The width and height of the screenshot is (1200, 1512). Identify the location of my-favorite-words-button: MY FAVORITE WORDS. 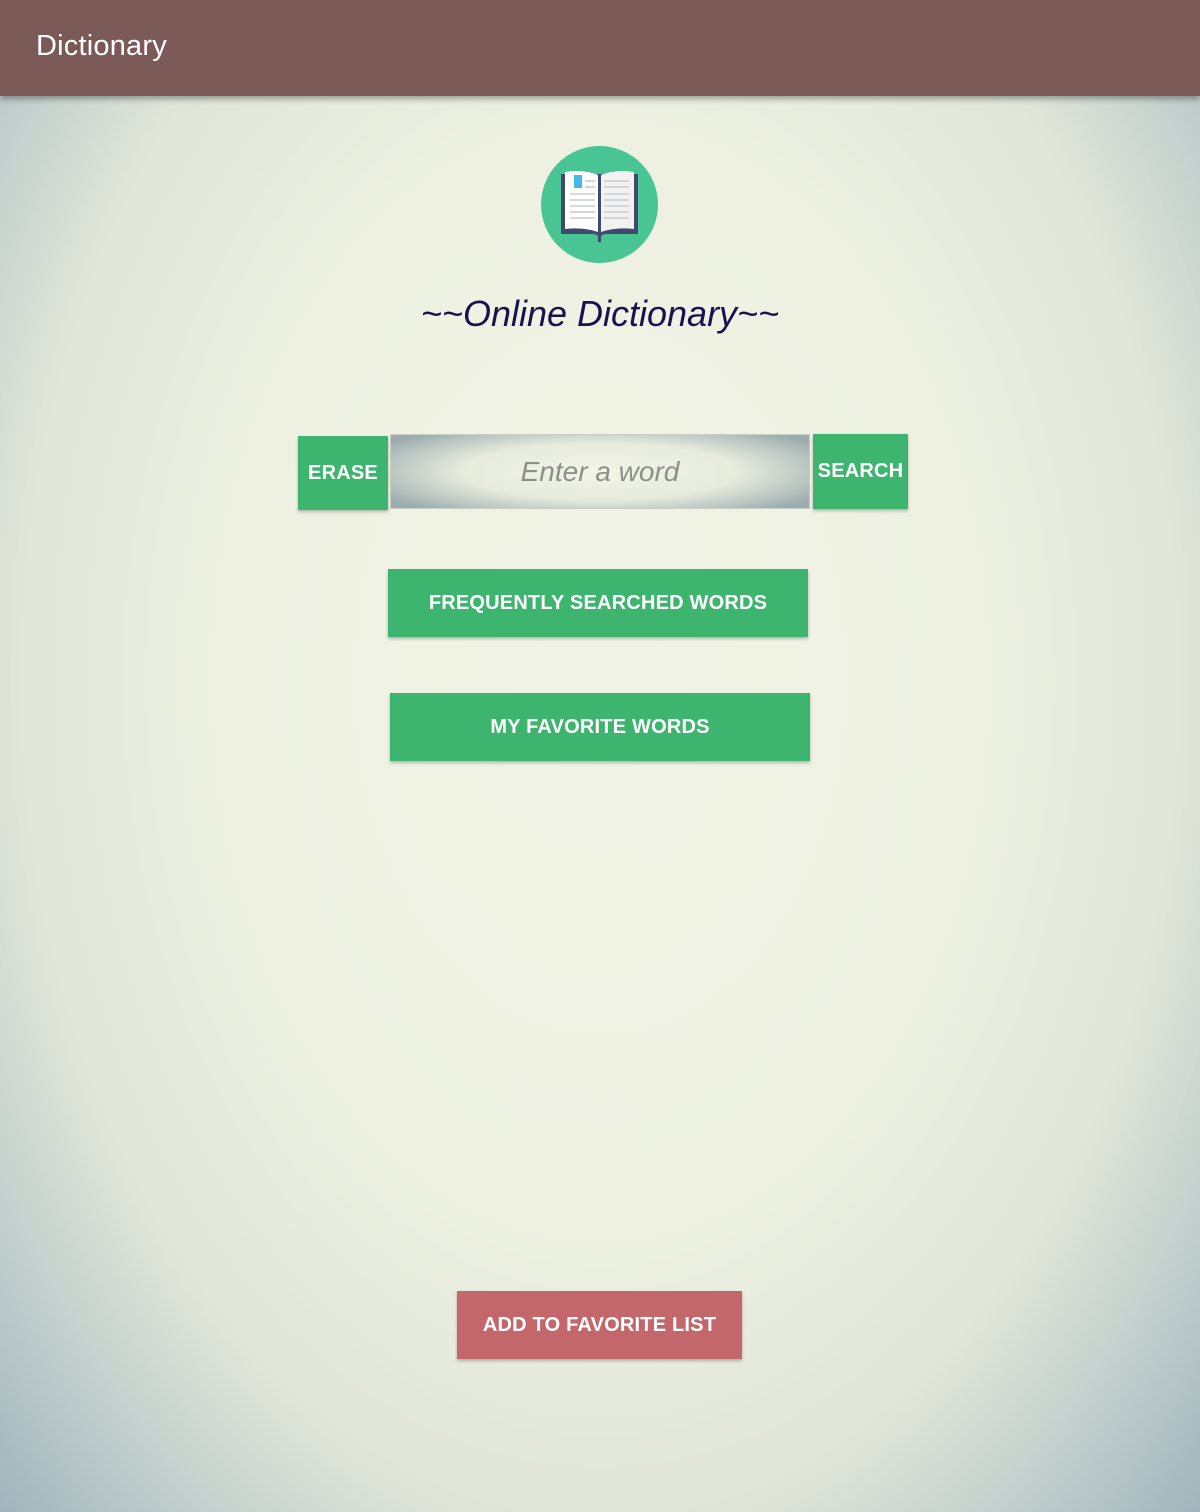
(600, 727).